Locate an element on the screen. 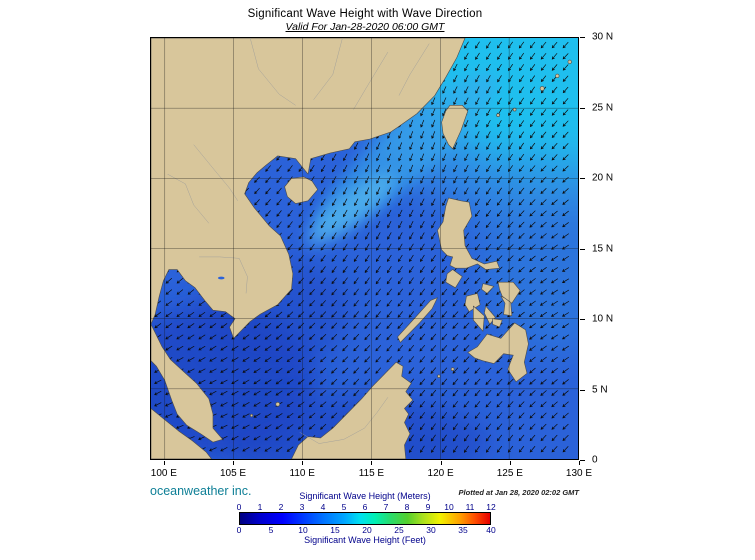 The height and width of the screenshot is (560, 755). land-masbate is located at coordinates (488, 288).